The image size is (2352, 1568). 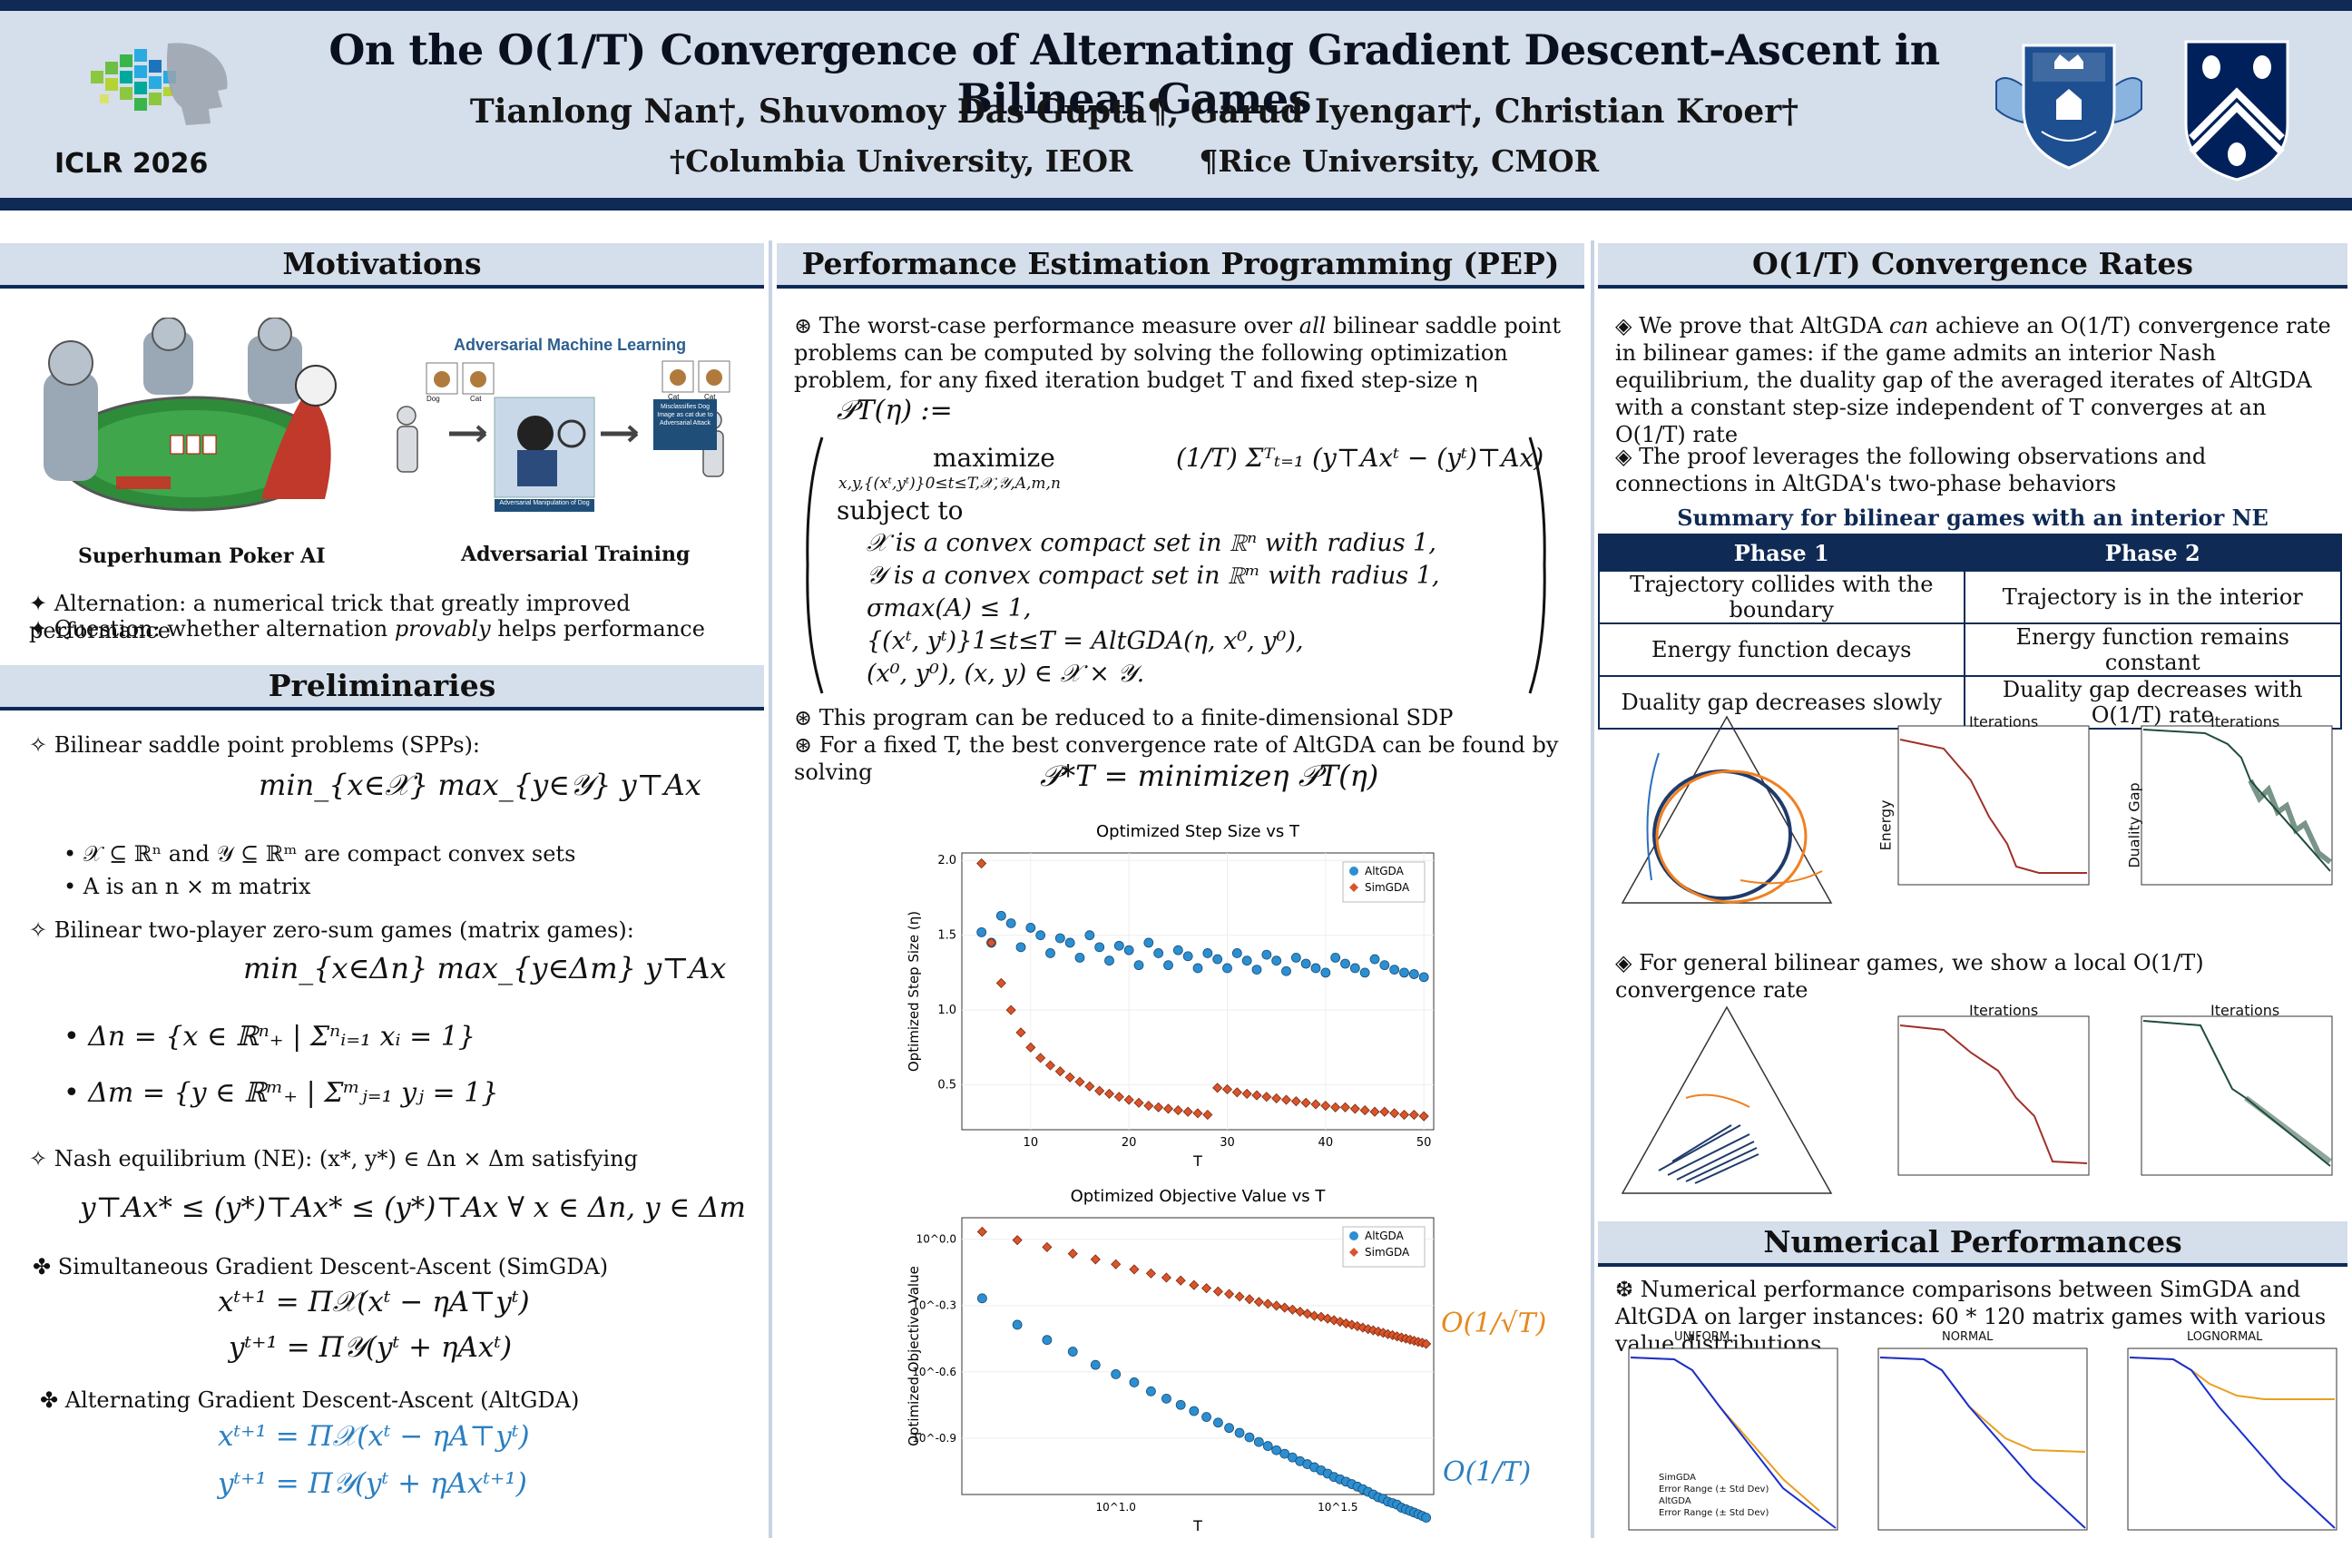 I want to click on pep-min-equation: 𝒫*T = minimizeη 𝒫T(η), so click(x=1209, y=776).